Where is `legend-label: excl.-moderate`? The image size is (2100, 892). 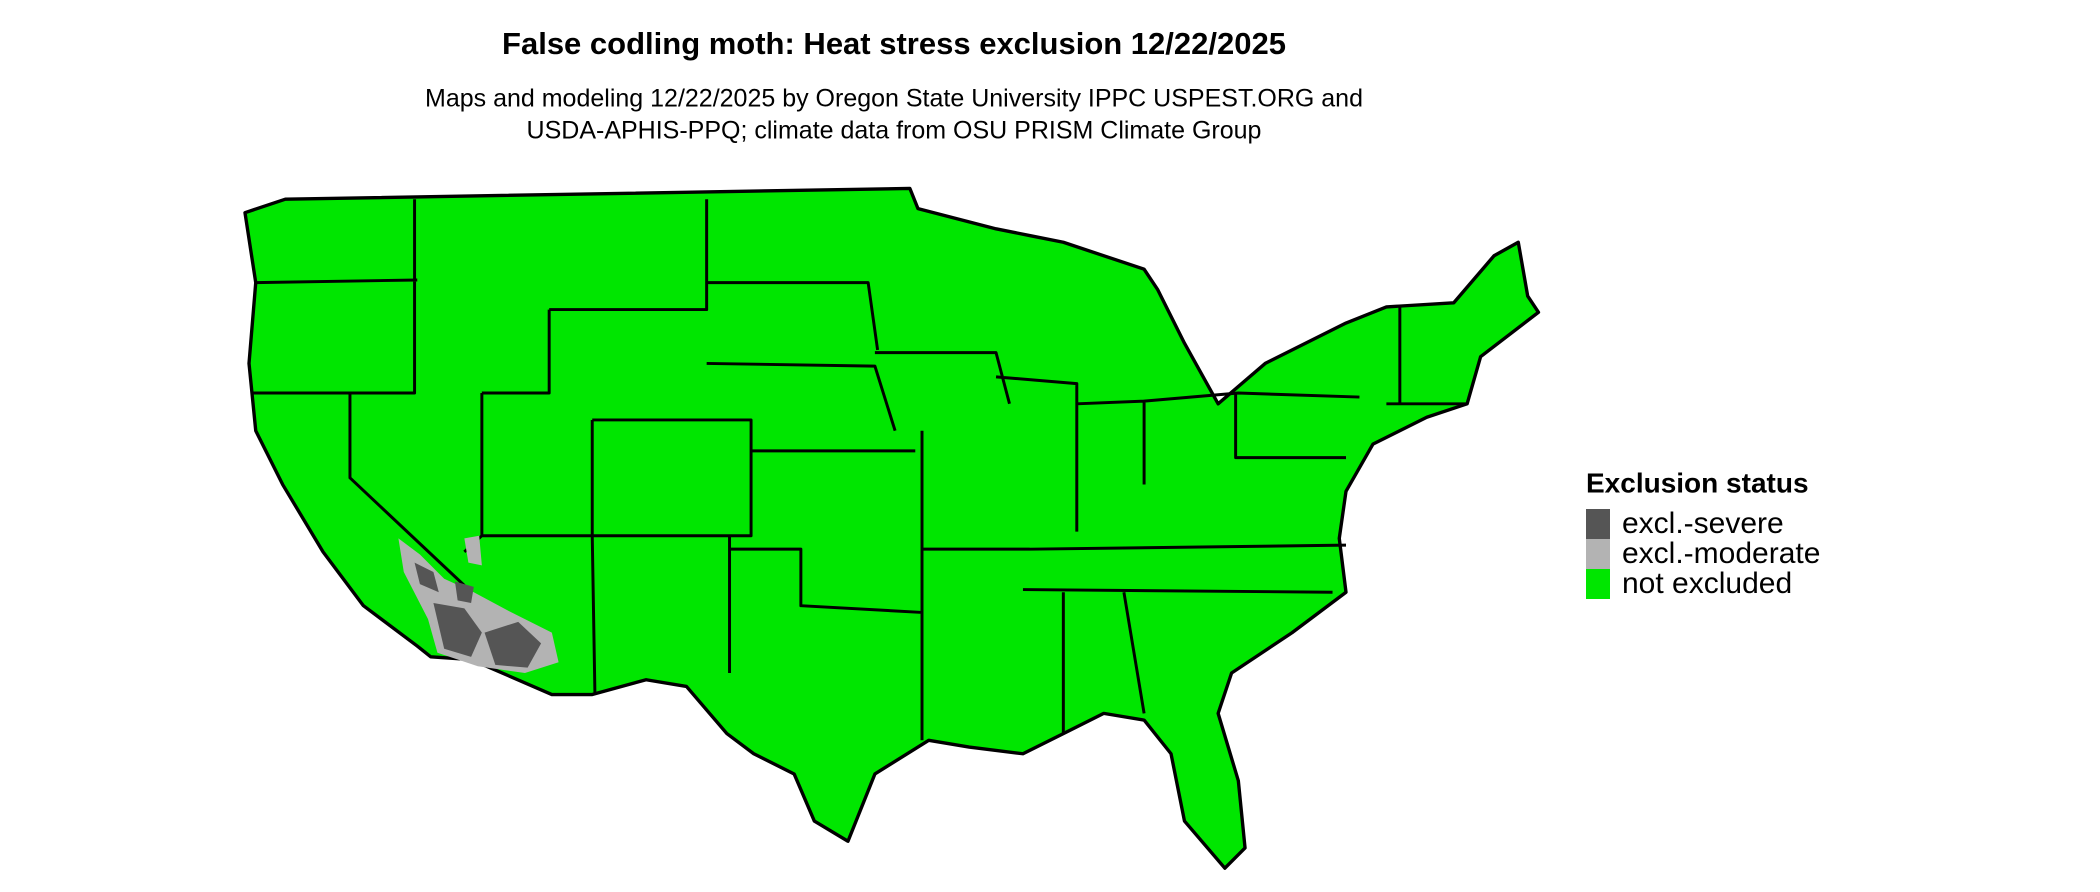 legend-label: excl.-moderate is located at coordinates (1721, 553).